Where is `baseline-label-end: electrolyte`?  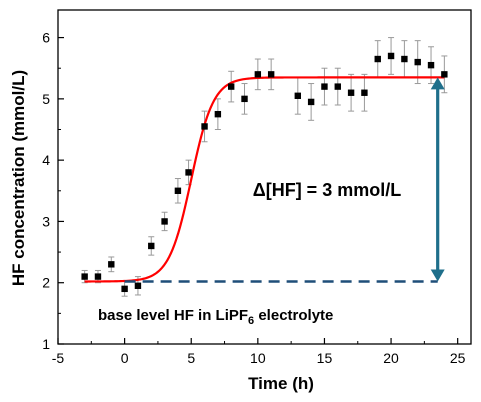
baseline-label-end: electrolyte is located at coordinates (293, 315).